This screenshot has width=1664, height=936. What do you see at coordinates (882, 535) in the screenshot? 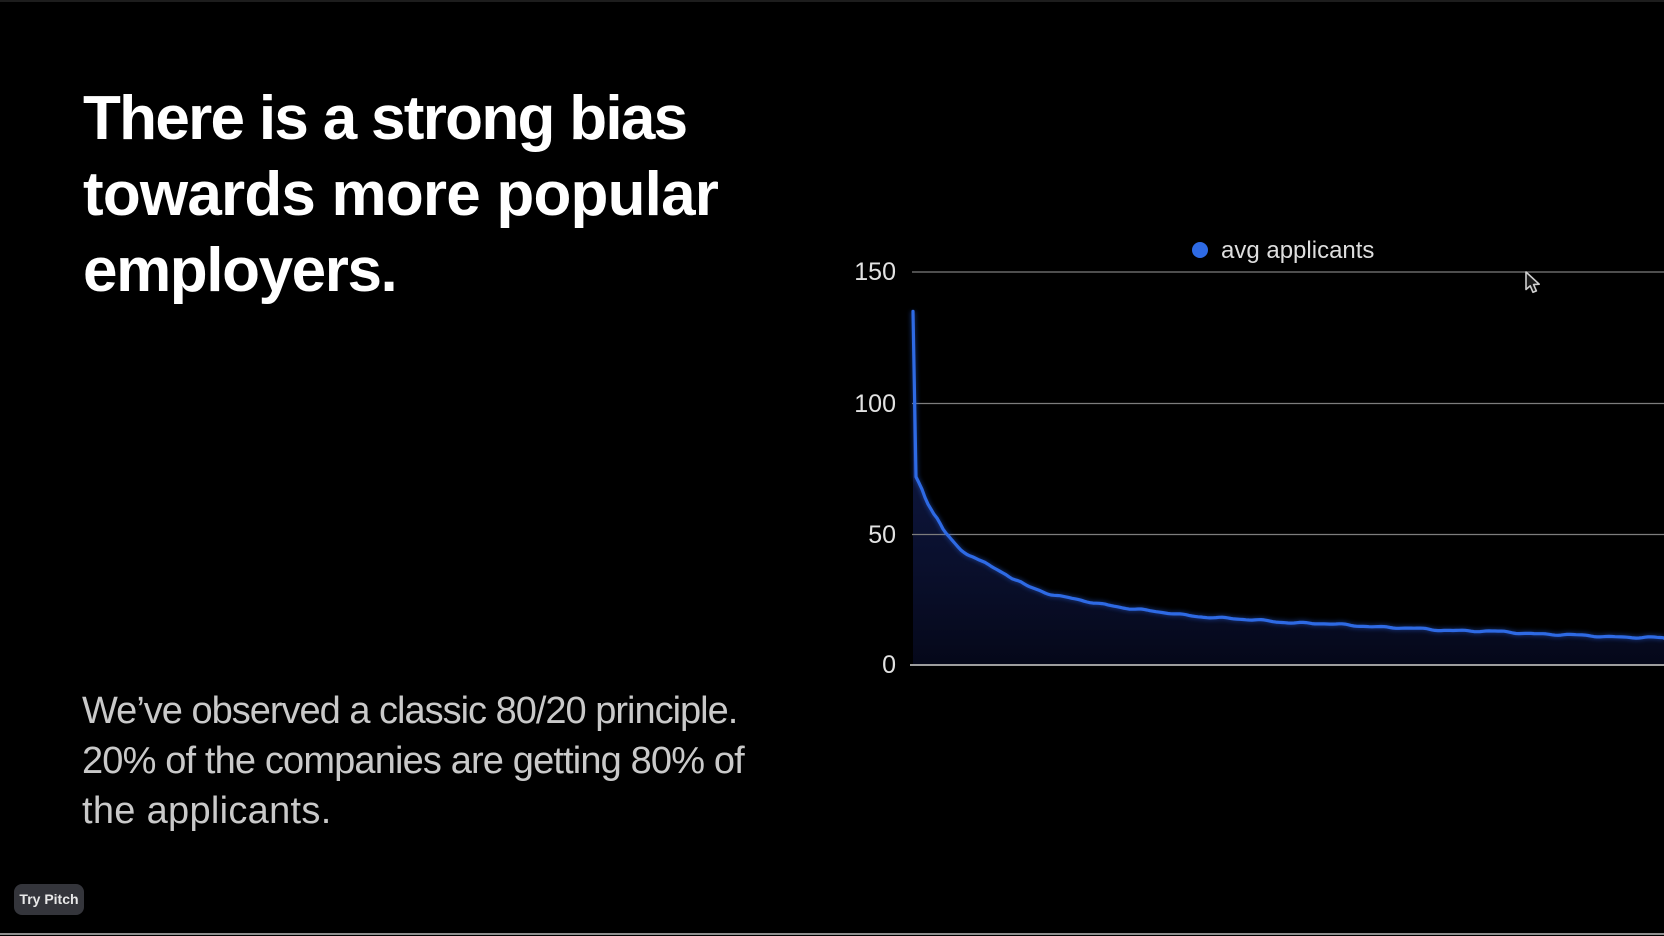
I see `svg-text: 50` at bounding box center [882, 535].